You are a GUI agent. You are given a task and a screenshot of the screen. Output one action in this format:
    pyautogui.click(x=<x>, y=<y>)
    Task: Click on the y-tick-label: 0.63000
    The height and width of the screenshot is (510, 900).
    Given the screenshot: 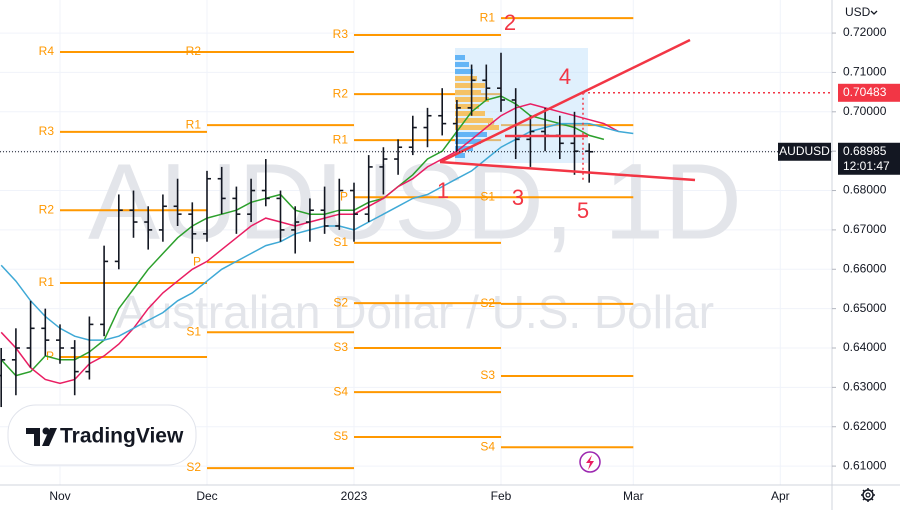 What is the action you would take?
    pyautogui.click(x=865, y=387)
    